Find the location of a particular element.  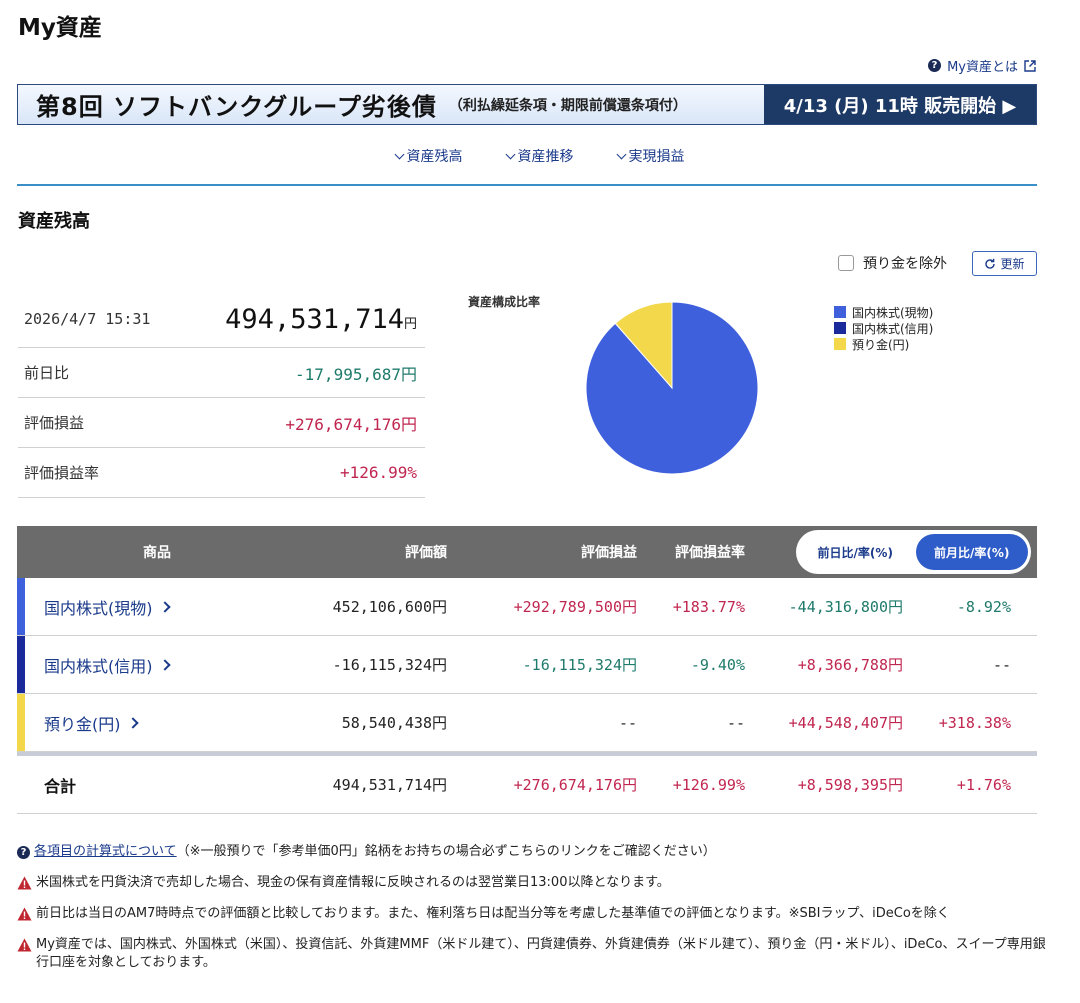

toggle-day-change: 前日比/率(%) is located at coordinates (855, 552).